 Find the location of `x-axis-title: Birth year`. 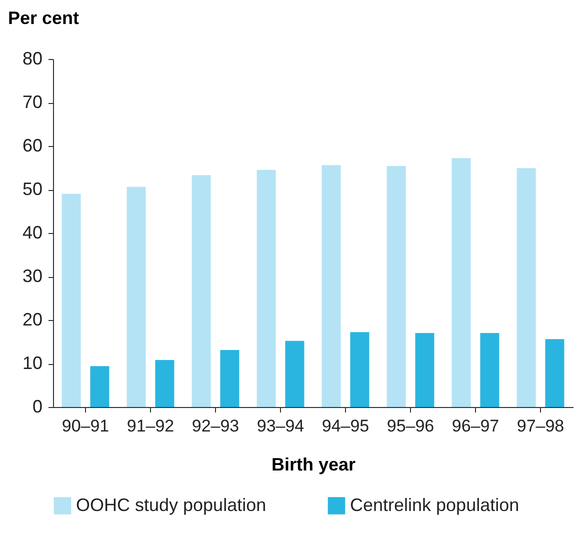

x-axis-title: Birth year is located at coordinates (313, 464).